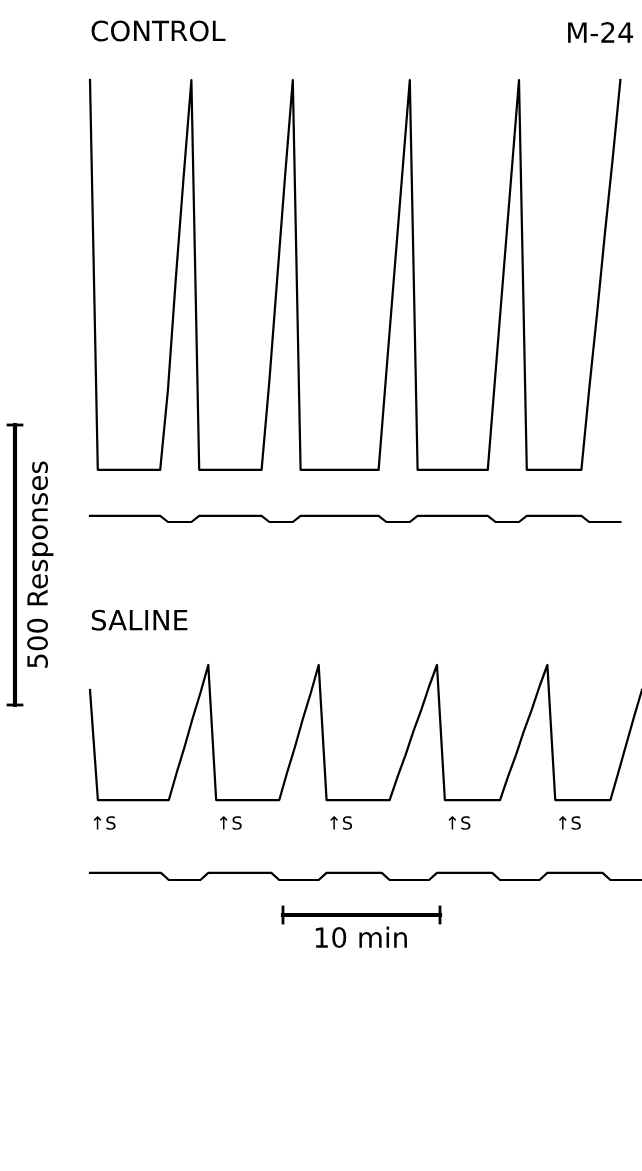 This screenshot has height=1171, width=642. I want to click on text: 500 Responses, so click(40, 564).